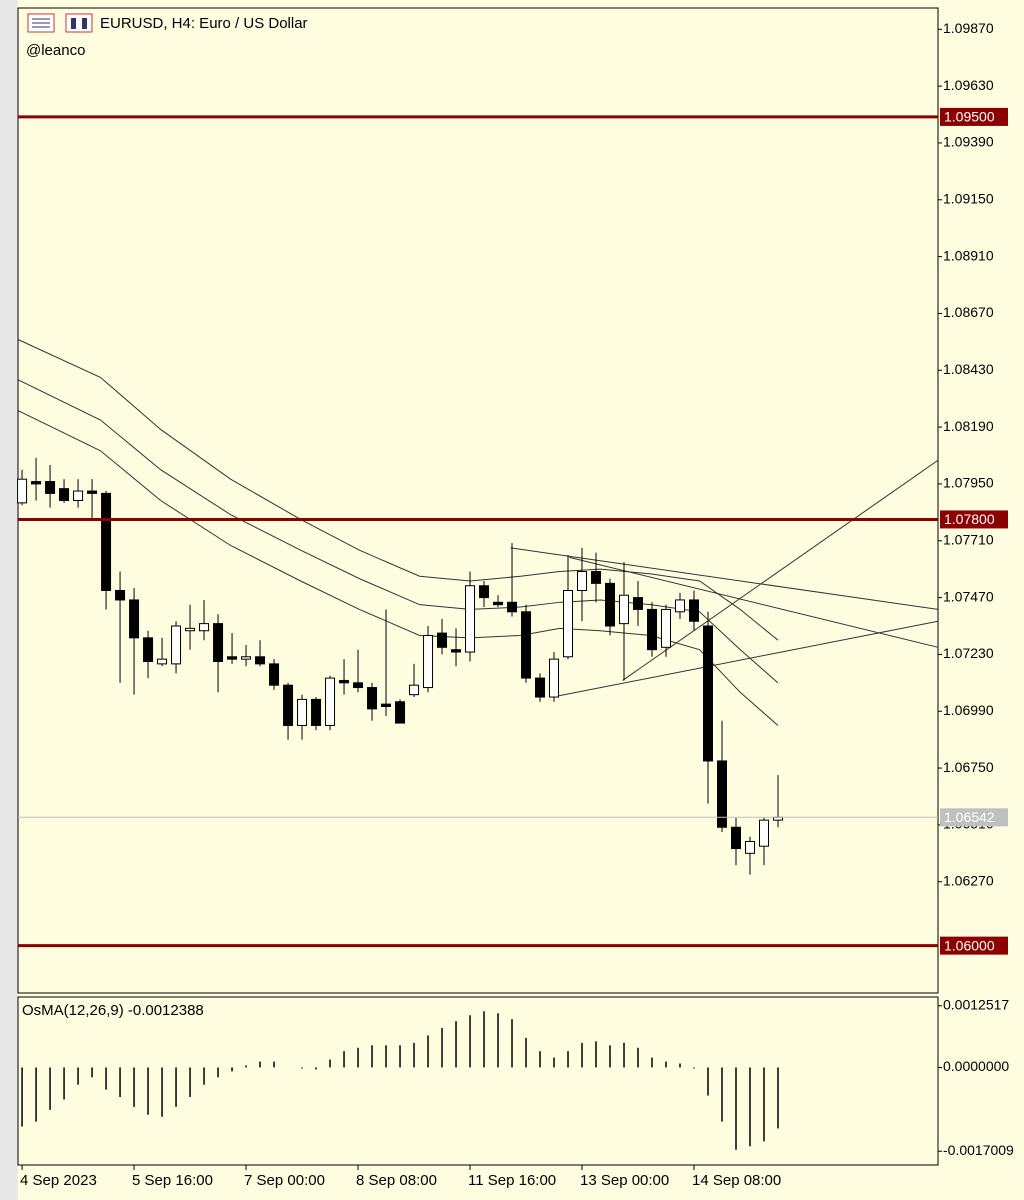  I want to click on y-tick-label: 1.07470, so click(968, 596).